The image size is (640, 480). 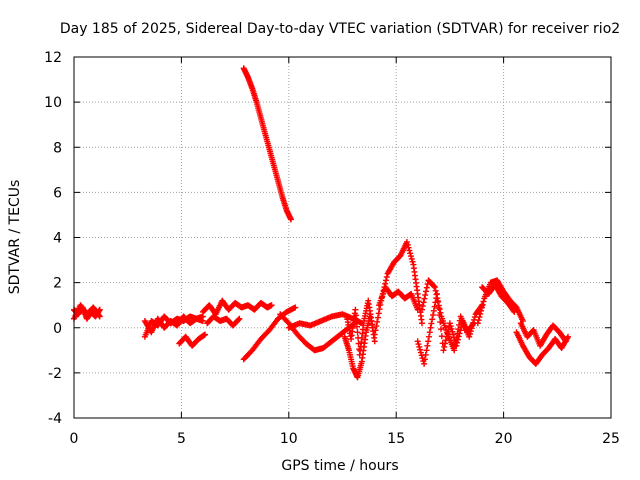 What do you see at coordinates (498, 298) in the screenshot?
I see `series-hump-19b` at bounding box center [498, 298].